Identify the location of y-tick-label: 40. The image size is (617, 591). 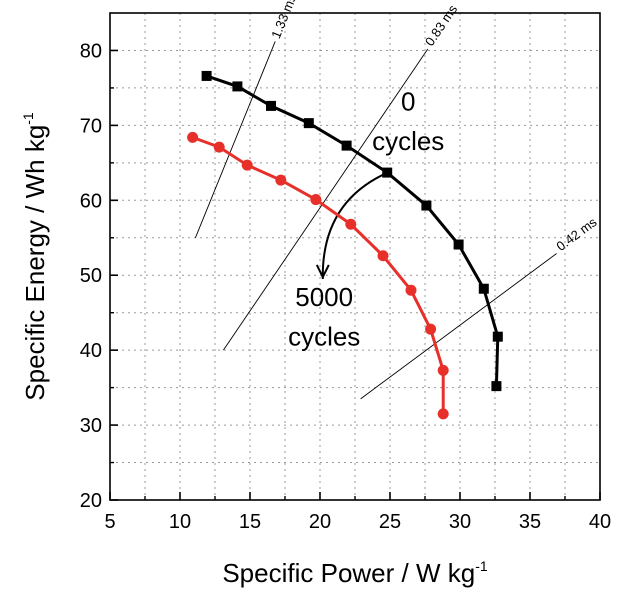
(91, 351).